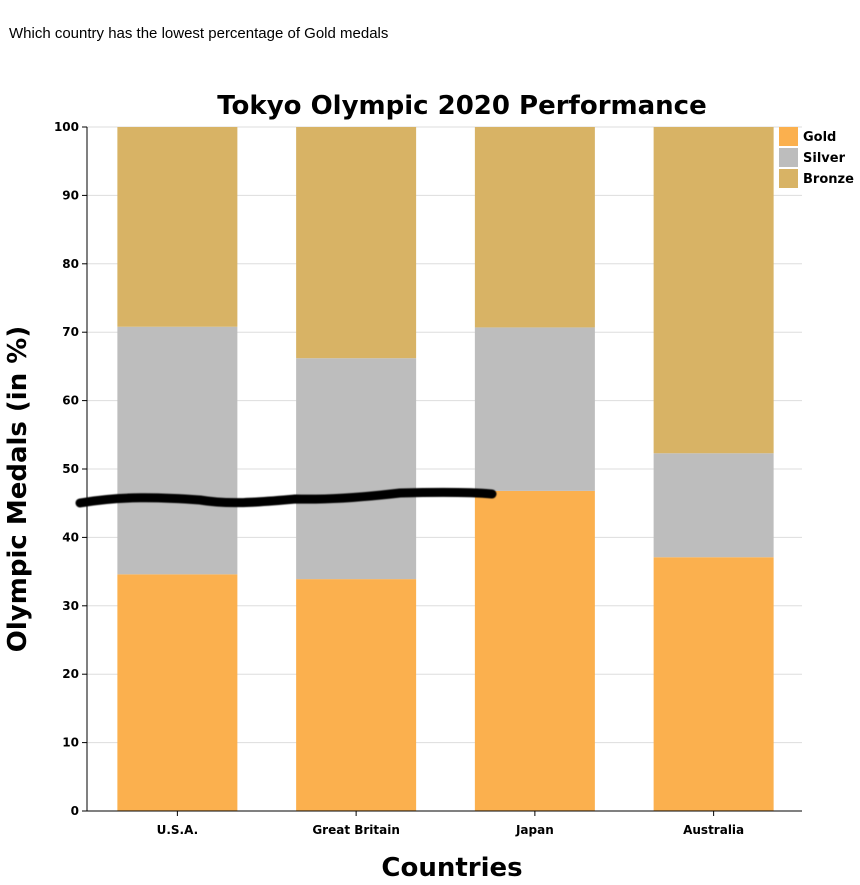 This screenshot has width=860, height=885. What do you see at coordinates (70, 537) in the screenshot?
I see `y-tick-label: 40` at bounding box center [70, 537].